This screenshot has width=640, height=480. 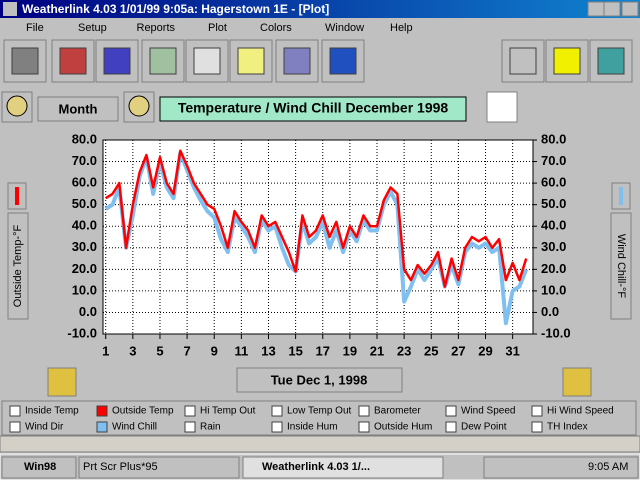 What do you see at coordinates (35, 28) in the screenshot?
I see `menu-label: File` at bounding box center [35, 28].